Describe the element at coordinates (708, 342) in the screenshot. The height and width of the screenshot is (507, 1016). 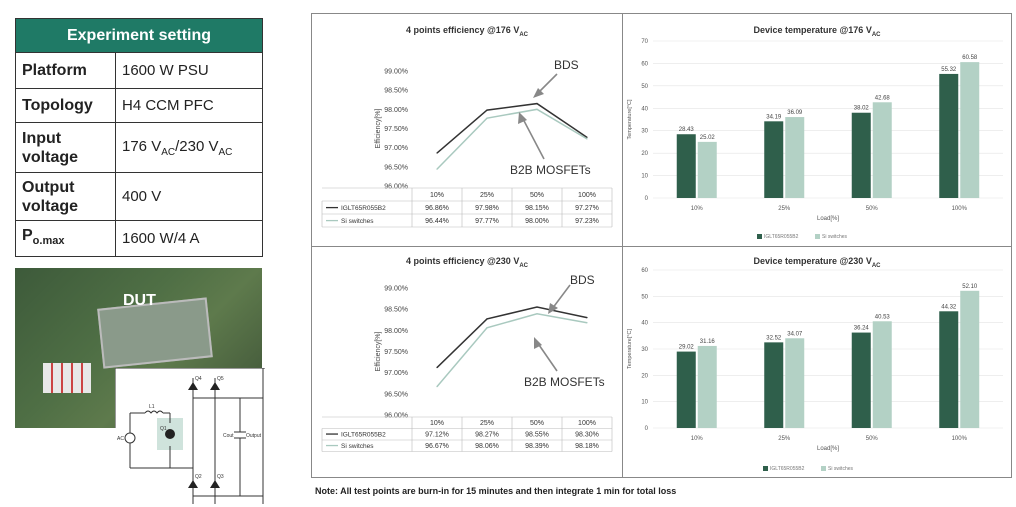
I see `bar-value-label: 31.16` at that location.